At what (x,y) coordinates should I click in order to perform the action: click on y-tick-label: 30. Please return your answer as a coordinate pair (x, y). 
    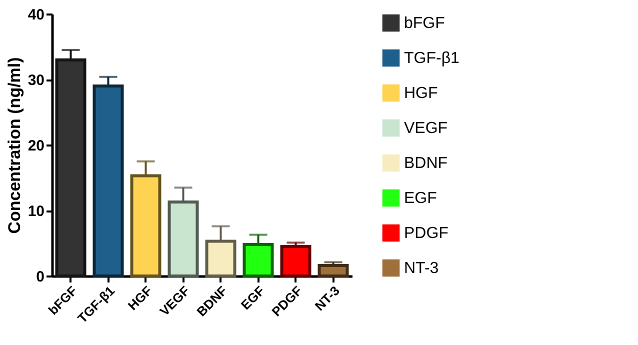
    Looking at the image, I should click on (36, 80).